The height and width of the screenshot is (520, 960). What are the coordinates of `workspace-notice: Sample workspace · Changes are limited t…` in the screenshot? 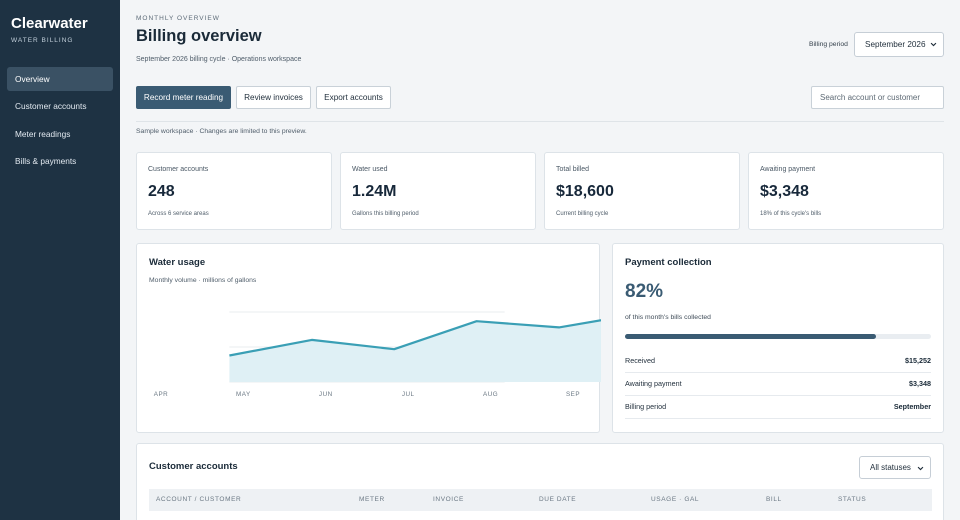 It's located at (221, 131).